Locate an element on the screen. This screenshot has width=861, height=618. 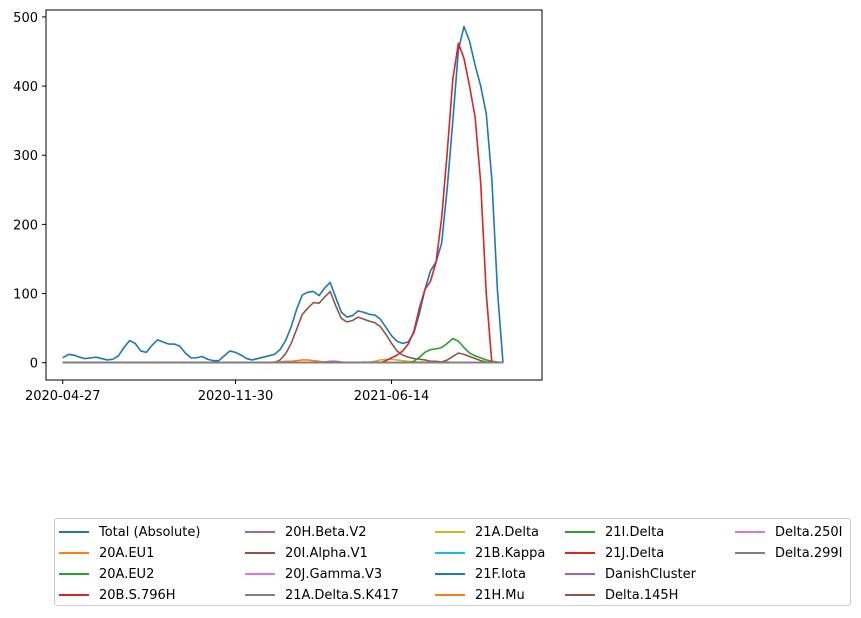
legend-label: 20J.Gamma.V3 is located at coordinates (334, 574).